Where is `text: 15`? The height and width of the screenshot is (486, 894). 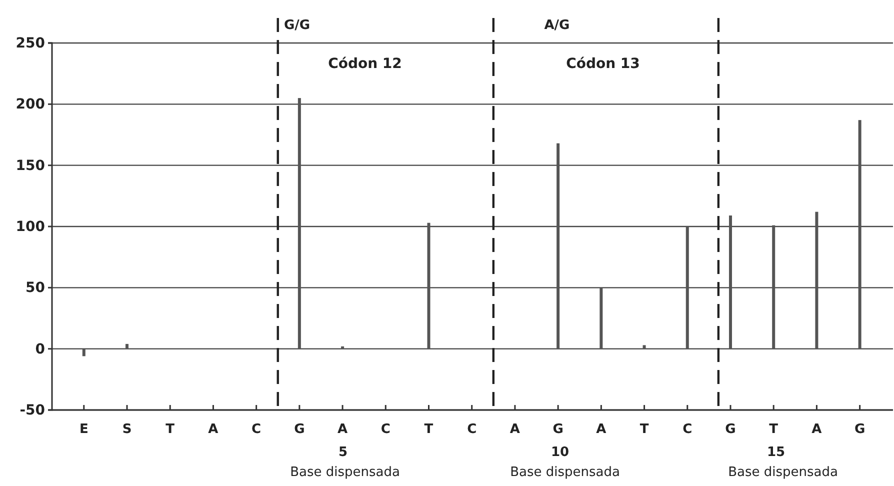
text: 15 is located at coordinates (776, 452).